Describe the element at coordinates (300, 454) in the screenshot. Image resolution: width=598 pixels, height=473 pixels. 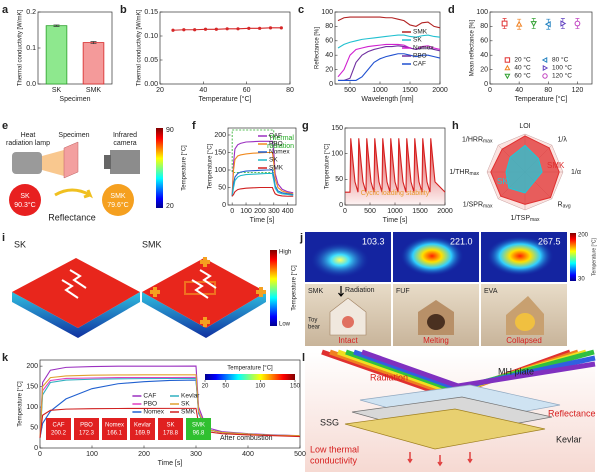
I see `x-tick-label: 500` at that location.